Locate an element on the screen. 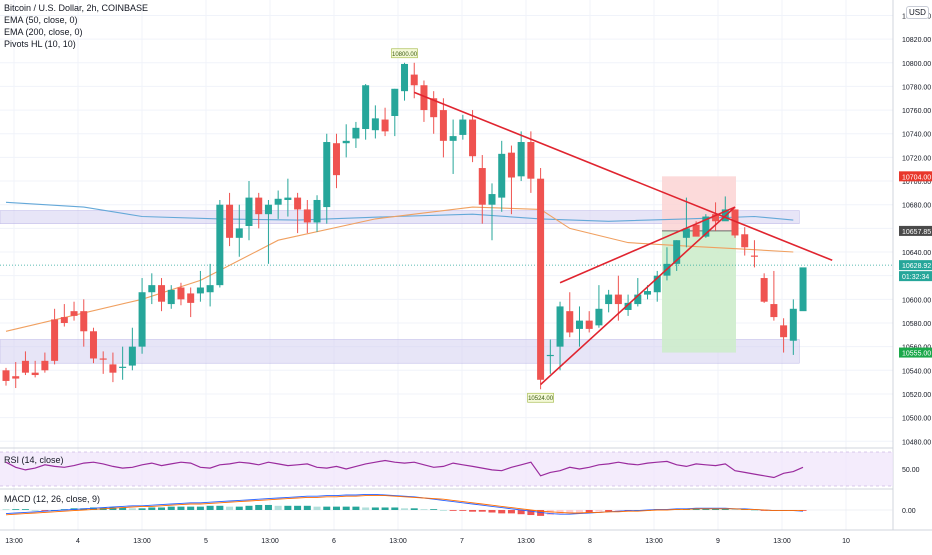 This screenshot has width=932, height=555. currency-badge: USD is located at coordinates (917, 12).